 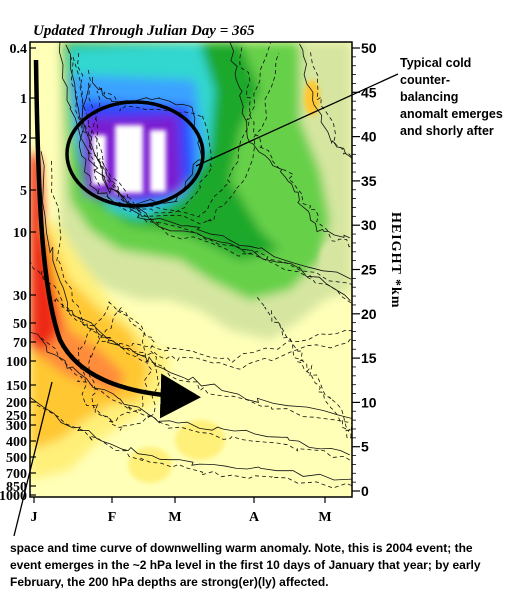 What do you see at coordinates (20, 324) in the screenshot?
I see `pressure-tick-label: 50` at bounding box center [20, 324].